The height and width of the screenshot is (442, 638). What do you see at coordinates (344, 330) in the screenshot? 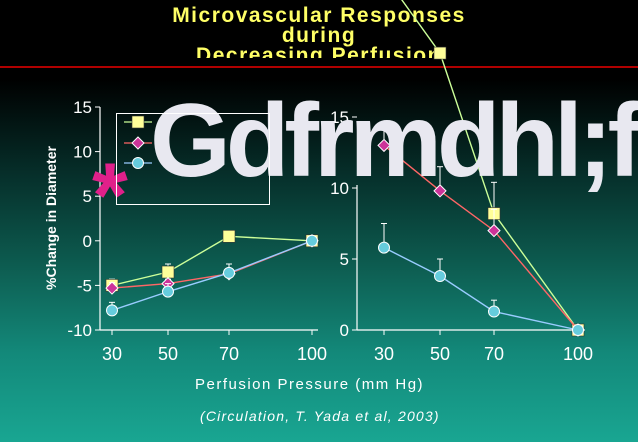
I see `chart-2-y-tick-label: 0` at bounding box center [344, 330].